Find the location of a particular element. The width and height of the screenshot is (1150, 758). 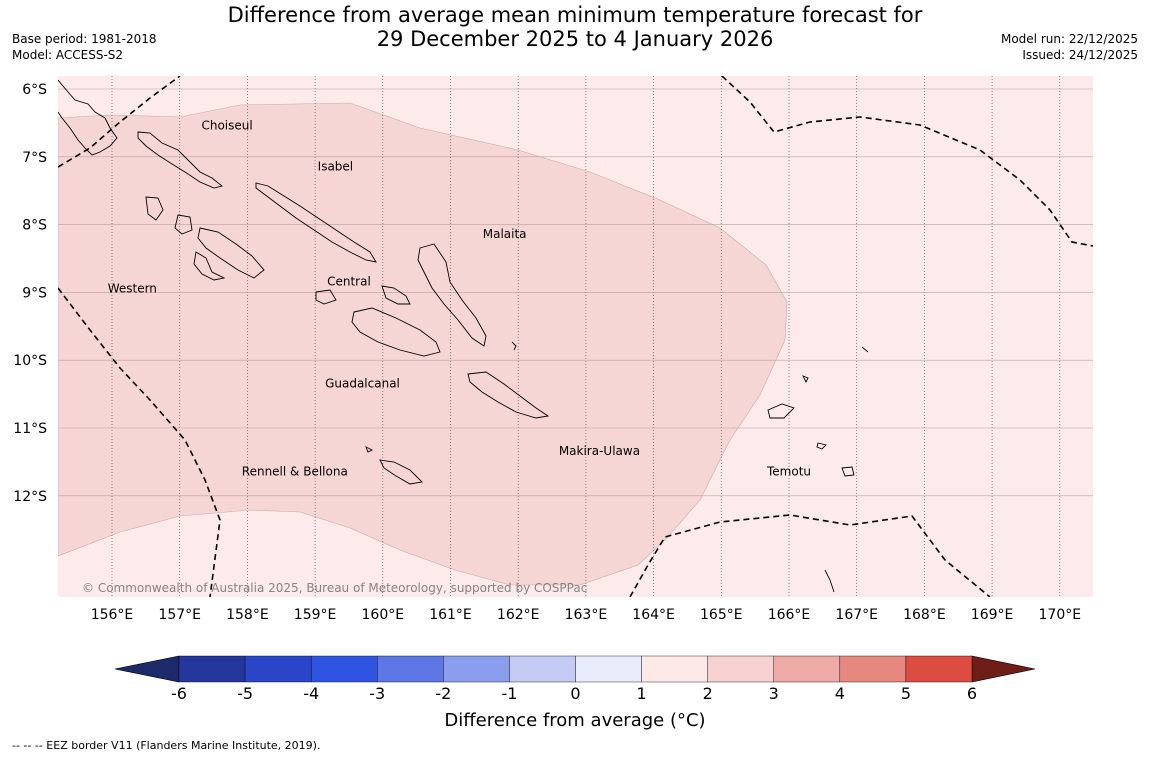

latitude-label: 11°S is located at coordinates (30, 429).